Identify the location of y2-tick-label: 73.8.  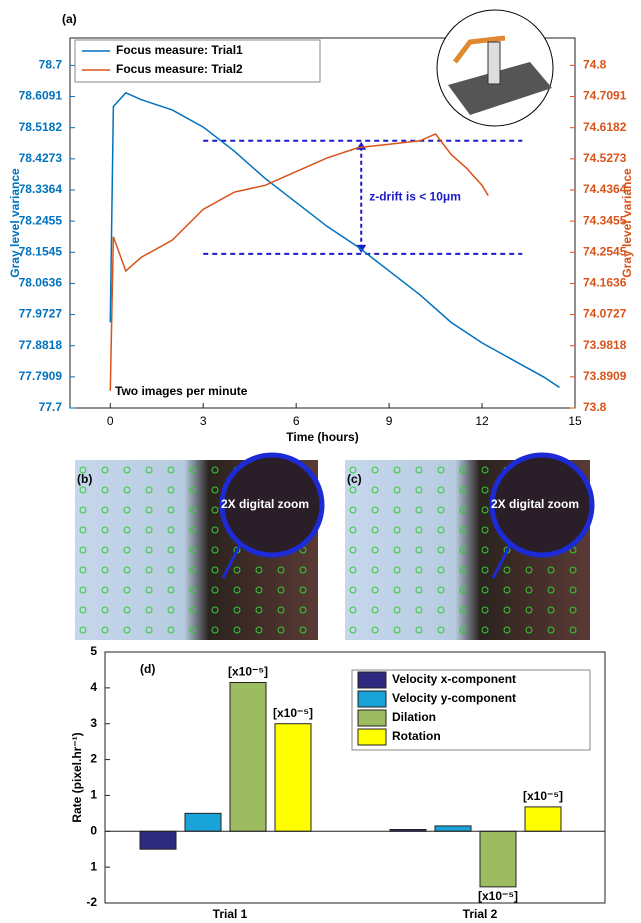
(595, 407).